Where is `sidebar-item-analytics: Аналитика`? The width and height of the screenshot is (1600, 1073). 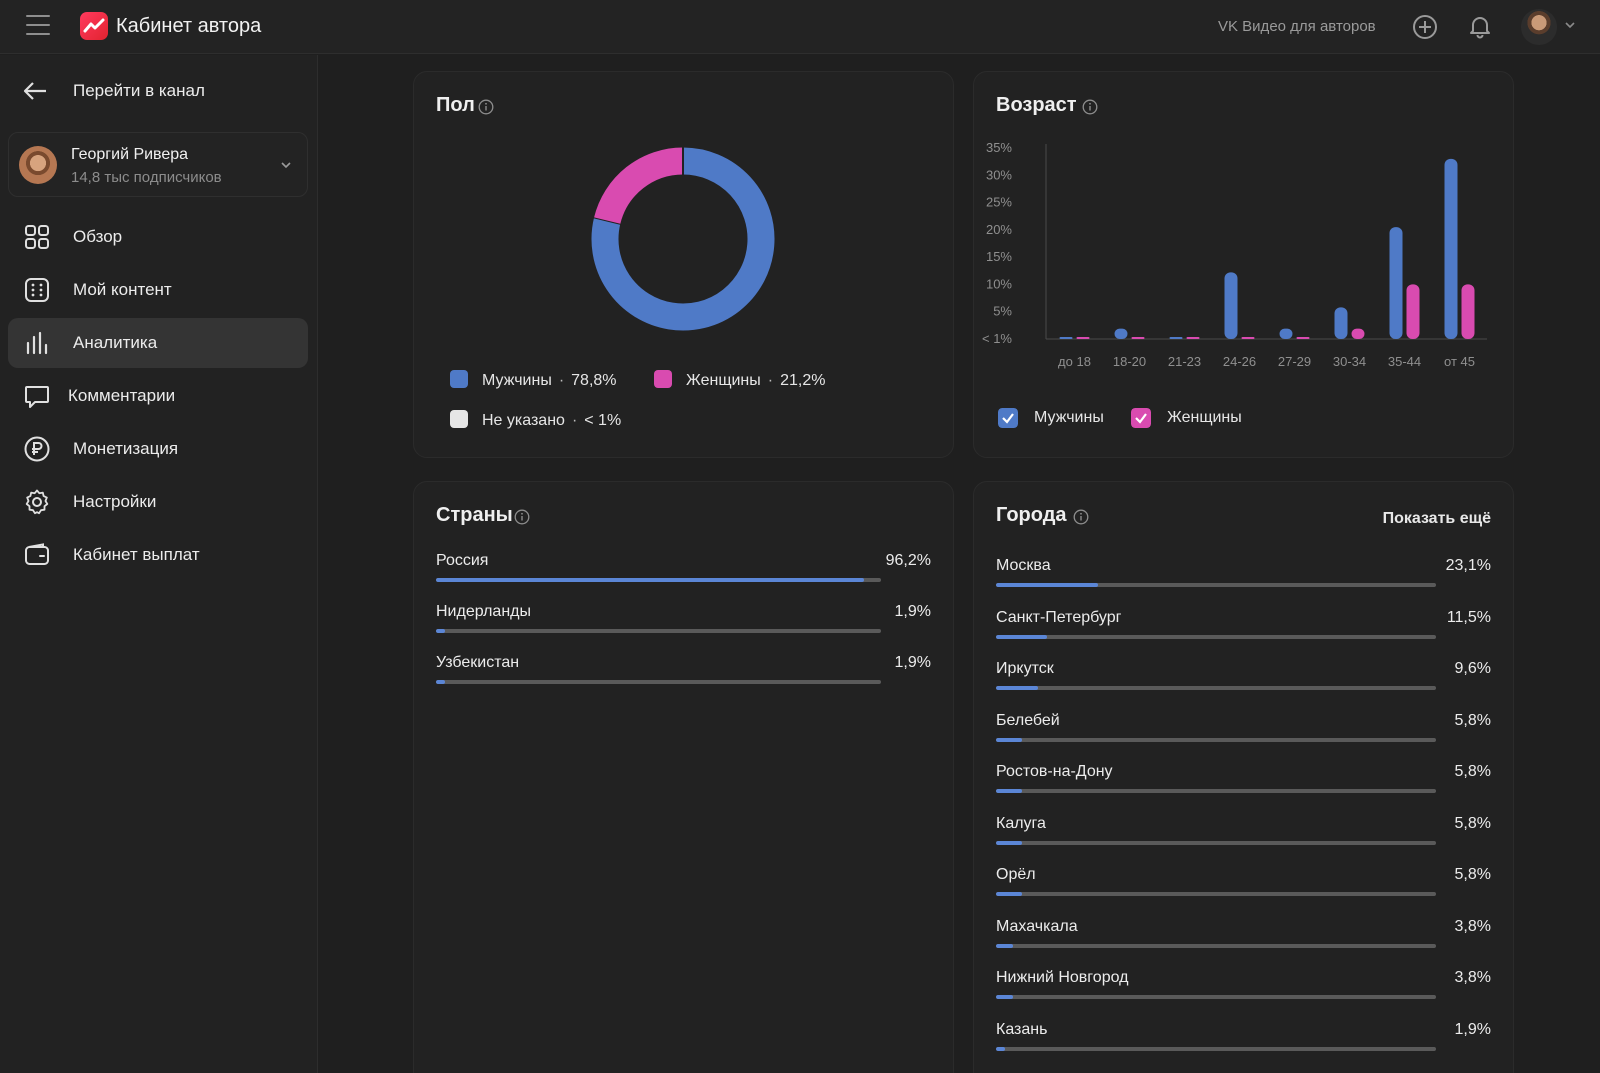 sidebar-item-analytics: Аналитика is located at coordinates (158, 343).